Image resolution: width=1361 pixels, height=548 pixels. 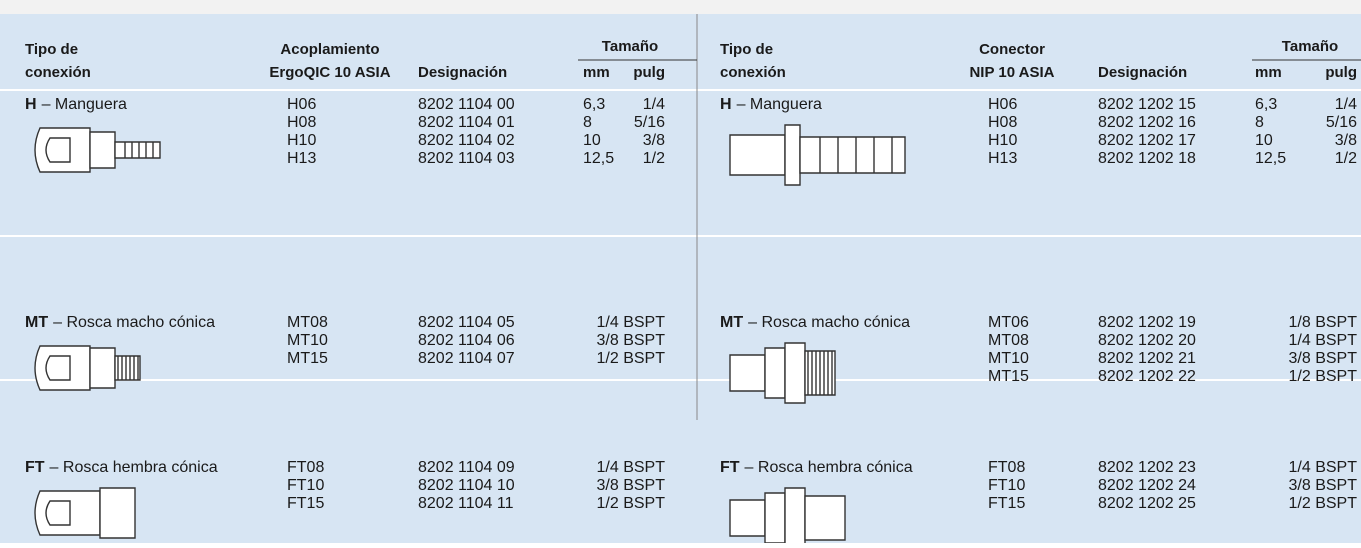 What do you see at coordinates (466, 158) in the screenshot?
I see `designation: 8202 1104 03` at bounding box center [466, 158].